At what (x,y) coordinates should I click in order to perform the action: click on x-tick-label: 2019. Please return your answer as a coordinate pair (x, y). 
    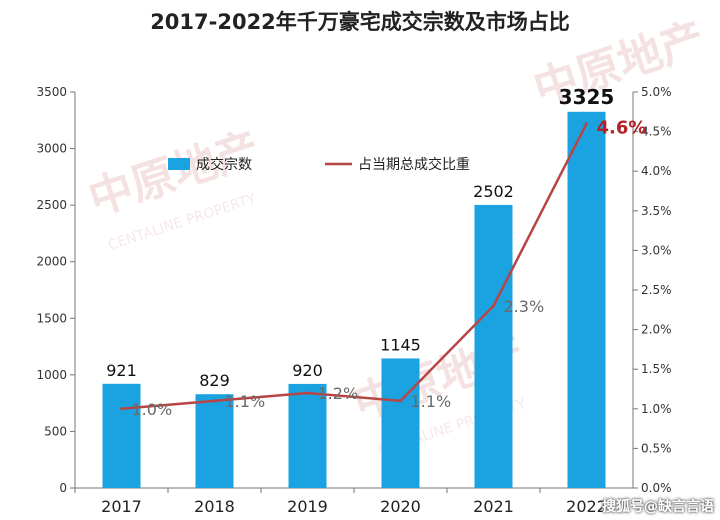
    Looking at the image, I should click on (307, 506).